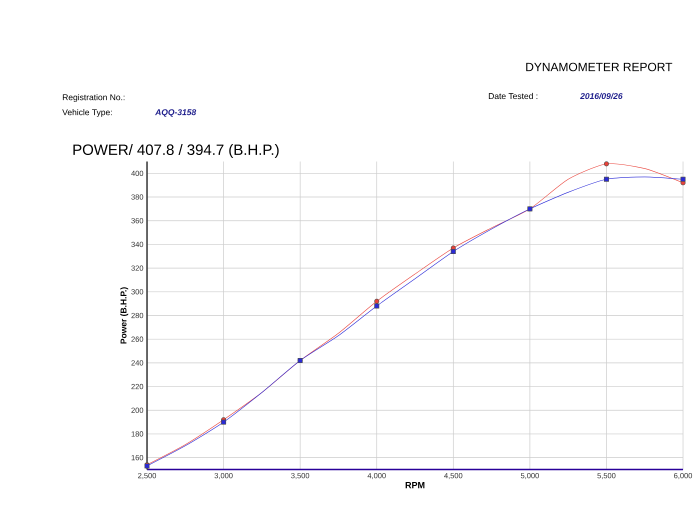  What do you see at coordinates (513, 96) in the screenshot?
I see `text: Date Tested :` at bounding box center [513, 96].